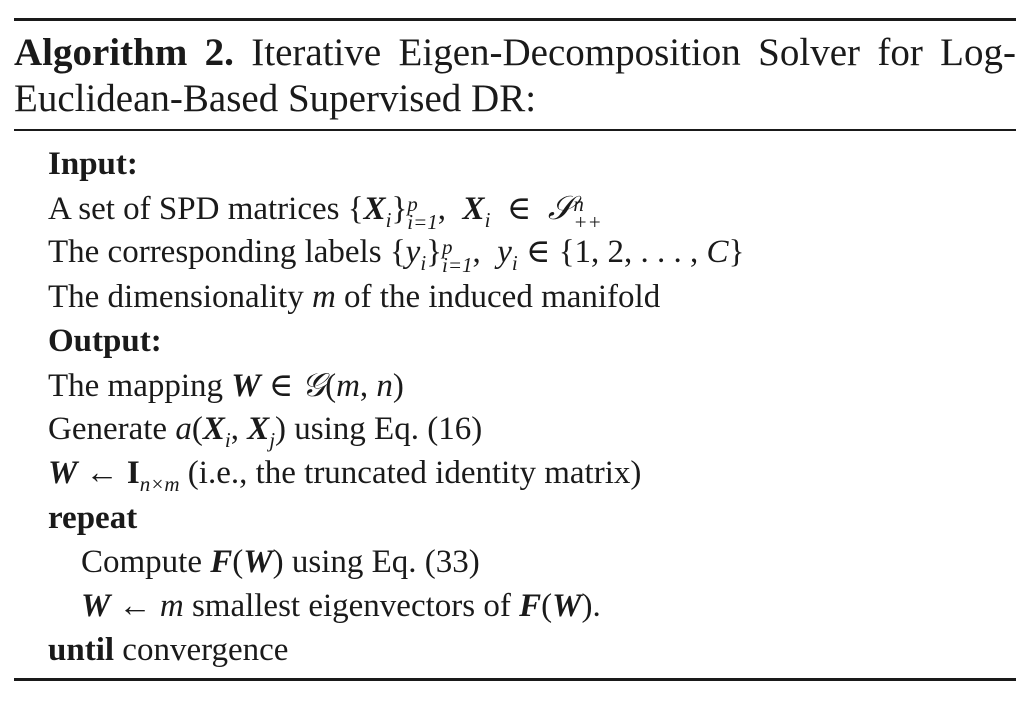 The height and width of the screenshot is (705, 1030). I want to click on input-heading: Input:, so click(93, 164).